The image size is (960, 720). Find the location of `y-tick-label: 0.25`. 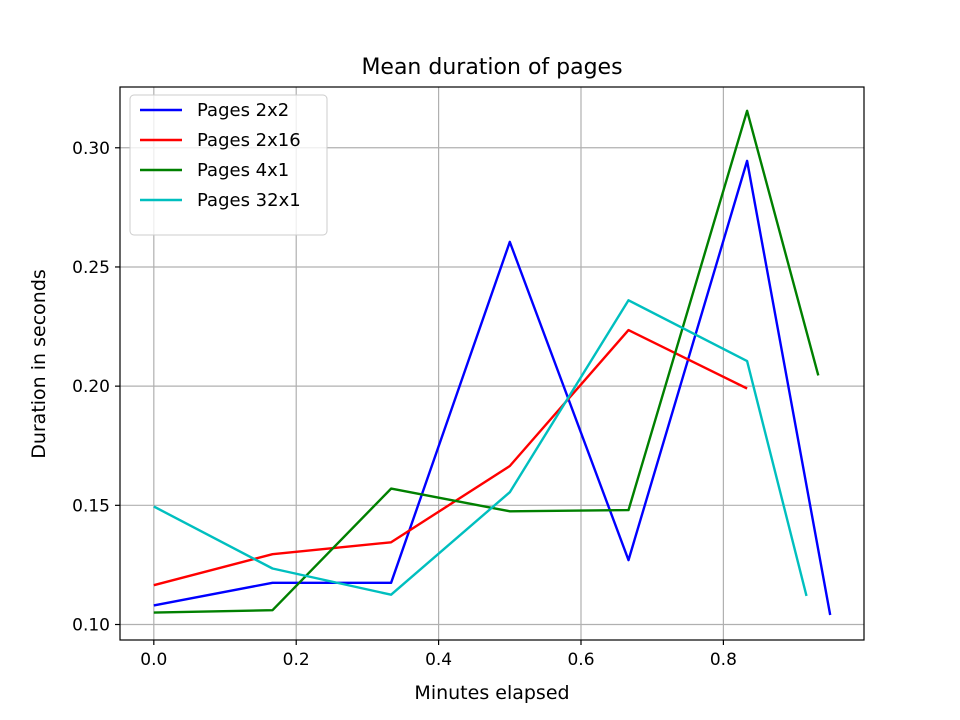

y-tick-label: 0.25 is located at coordinates (91, 268).